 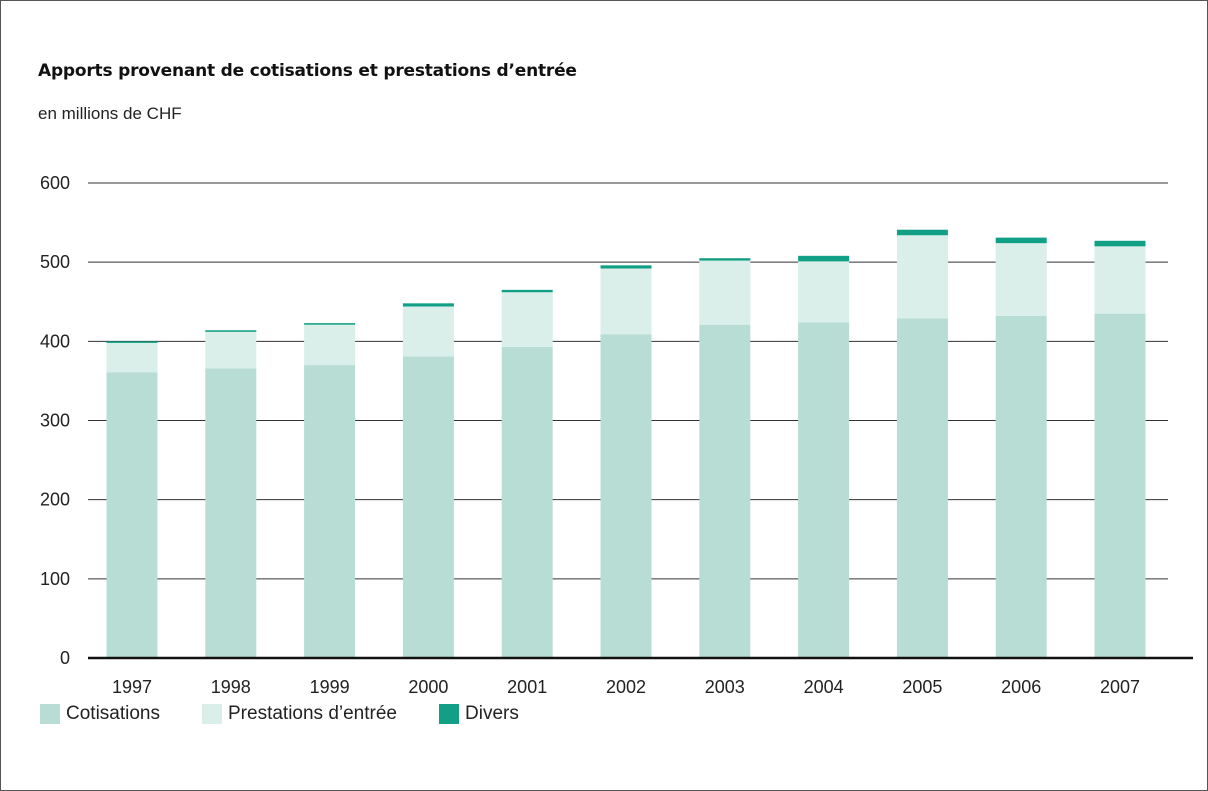 What do you see at coordinates (55, 341) in the screenshot?
I see `y-tick-label: 400` at bounding box center [55, 341].